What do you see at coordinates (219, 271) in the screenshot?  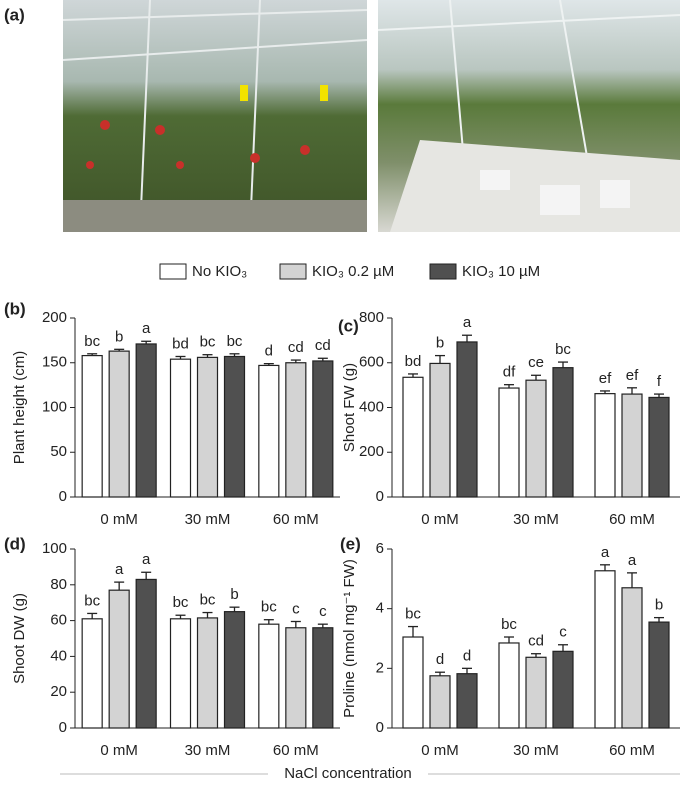 I see `legend-label: No KIO₃` at bounding box center [219, 271].